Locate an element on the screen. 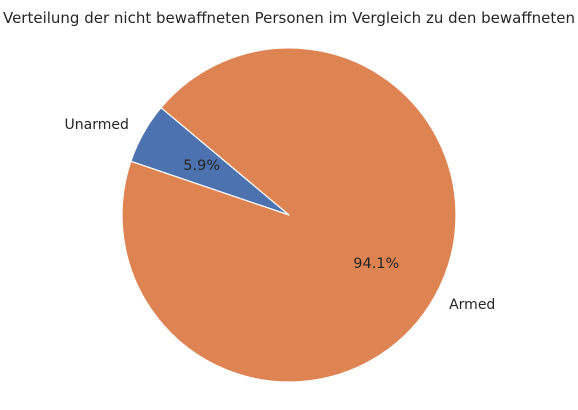 This screenshot has height=410, width=578. slice-label-armed: Armed is located at coordinates (472, 305).